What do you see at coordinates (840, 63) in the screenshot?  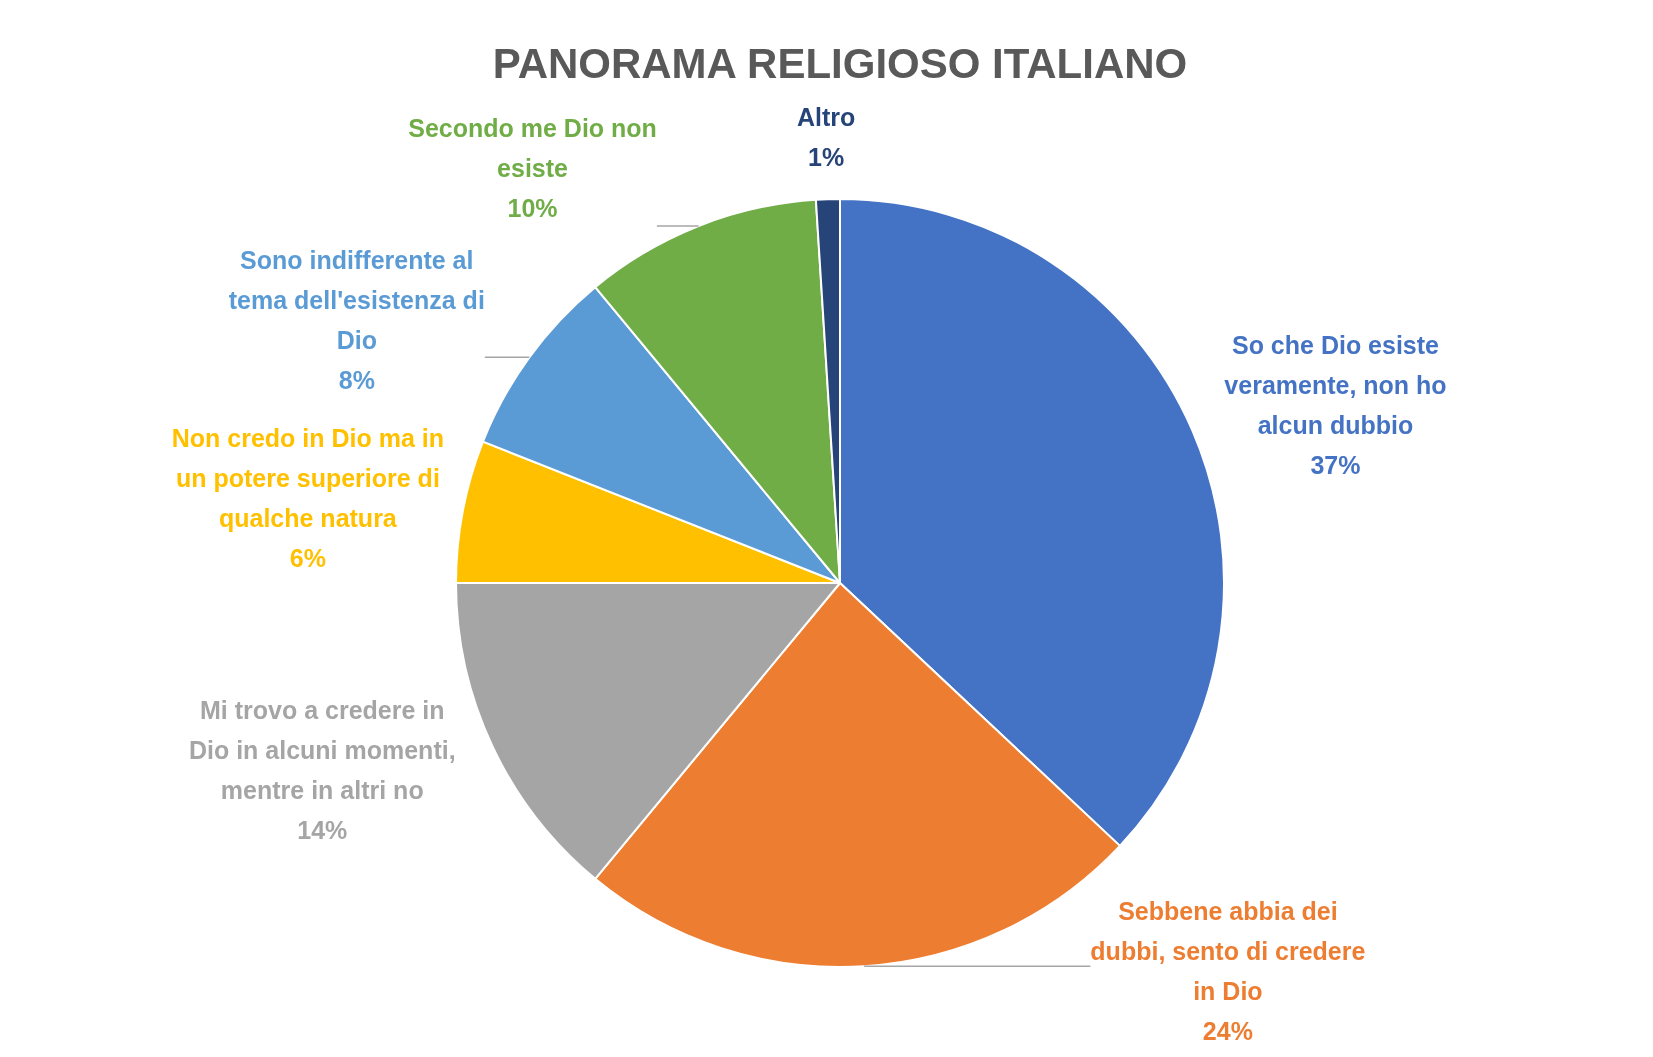 I see `chart-title: PANORAMA RELIGIOSO ITALIANO` at bounding box center [840, 63].